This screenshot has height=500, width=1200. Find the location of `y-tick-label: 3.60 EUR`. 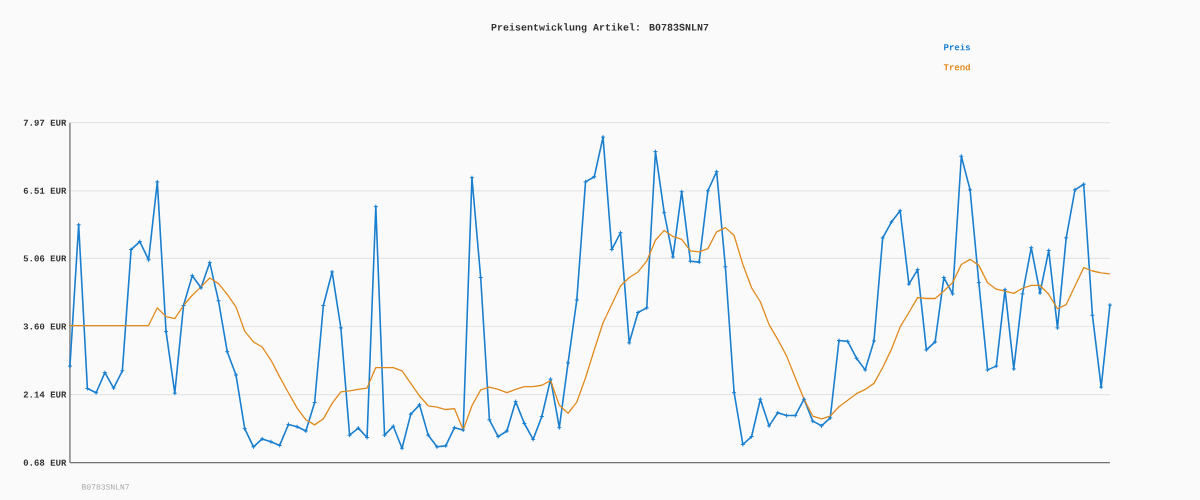

y-tick-label: 3.60 EUR is located at coordinates (45, 326).